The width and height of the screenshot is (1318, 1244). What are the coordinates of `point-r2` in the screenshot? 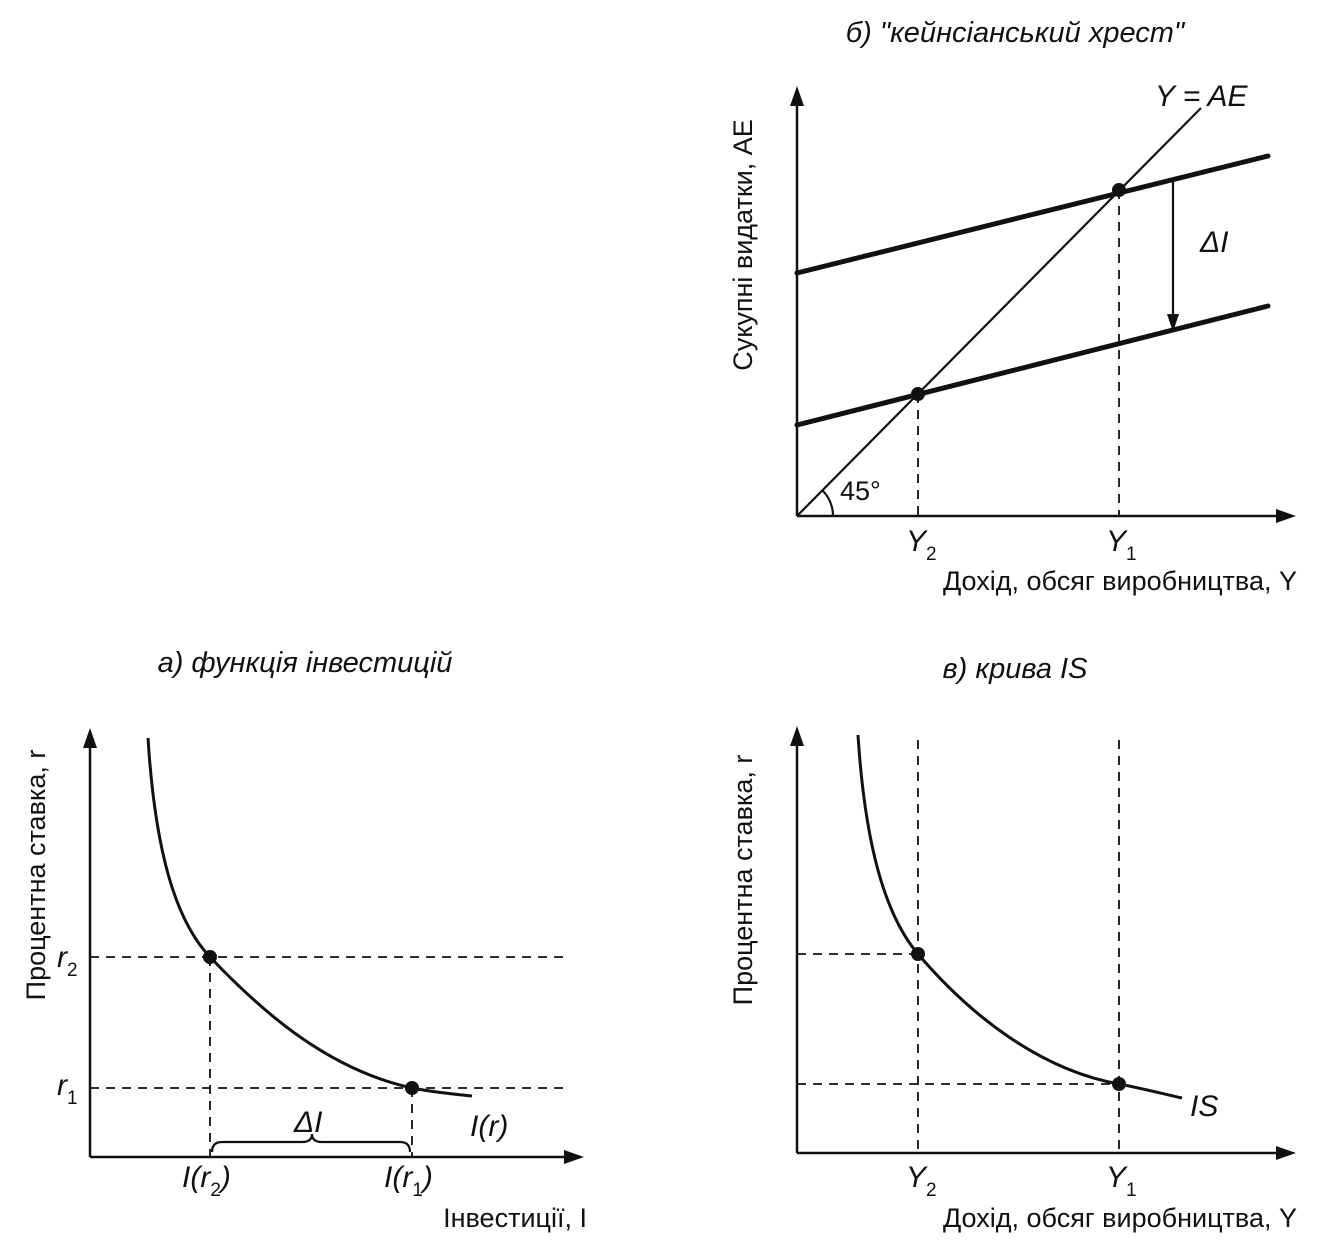 It's located at (210, 957).